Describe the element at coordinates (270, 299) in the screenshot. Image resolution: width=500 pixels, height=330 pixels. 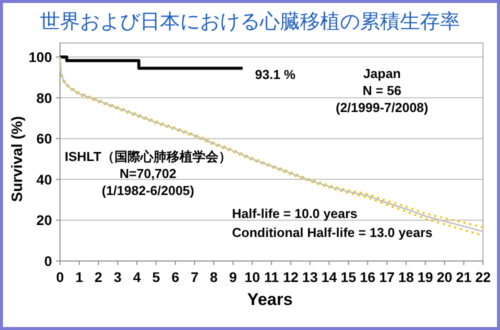
I see `x-axis-title: Years` at that location.